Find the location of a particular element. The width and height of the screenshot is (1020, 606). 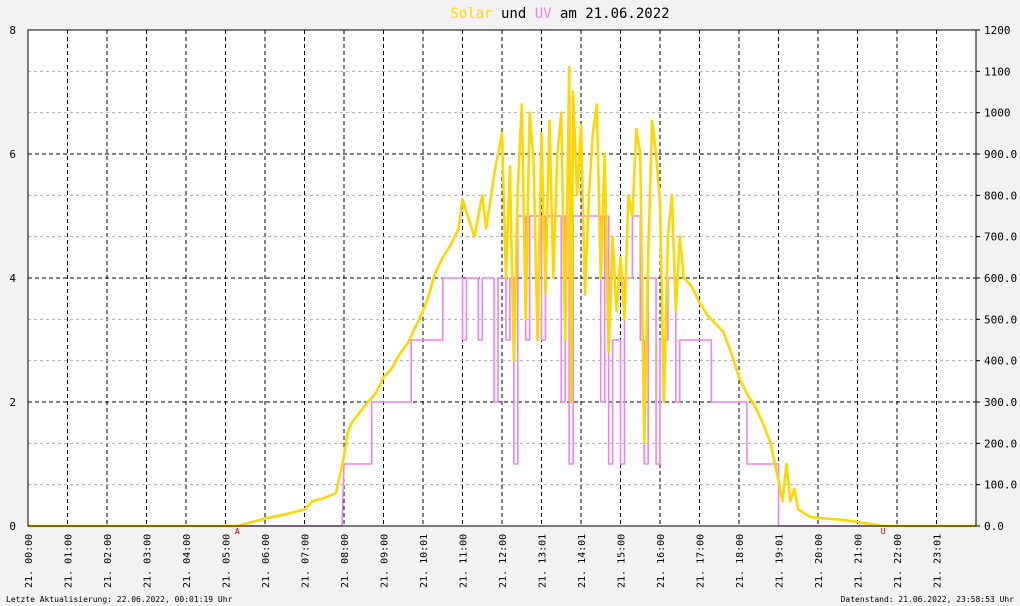

left-tick-label: 6 is located at coordinates (12, 154).